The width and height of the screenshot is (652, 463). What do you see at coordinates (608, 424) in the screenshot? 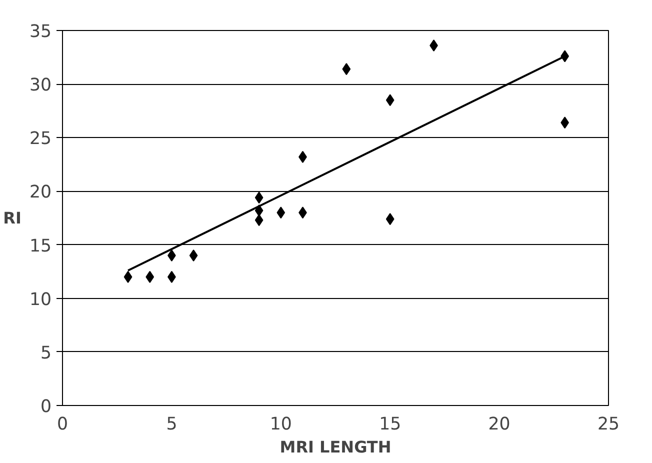
I see `x-tick-label: 25` at bounding box center [608, 424].